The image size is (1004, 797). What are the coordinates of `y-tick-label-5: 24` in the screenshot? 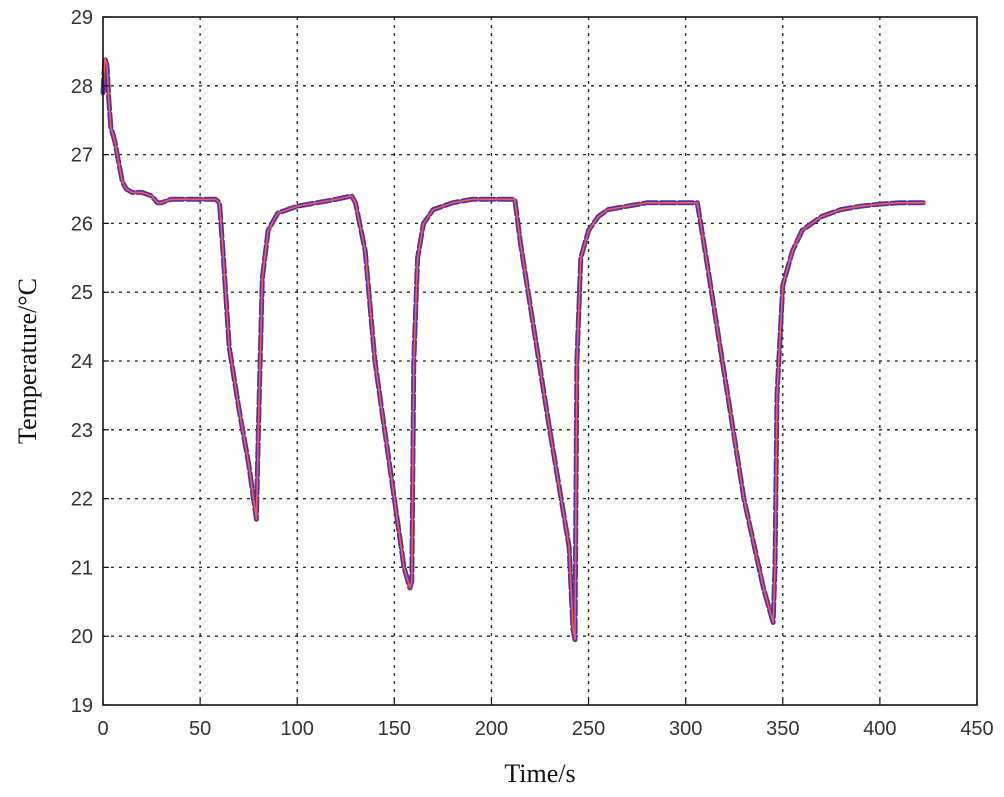 It's located at (82, 362).